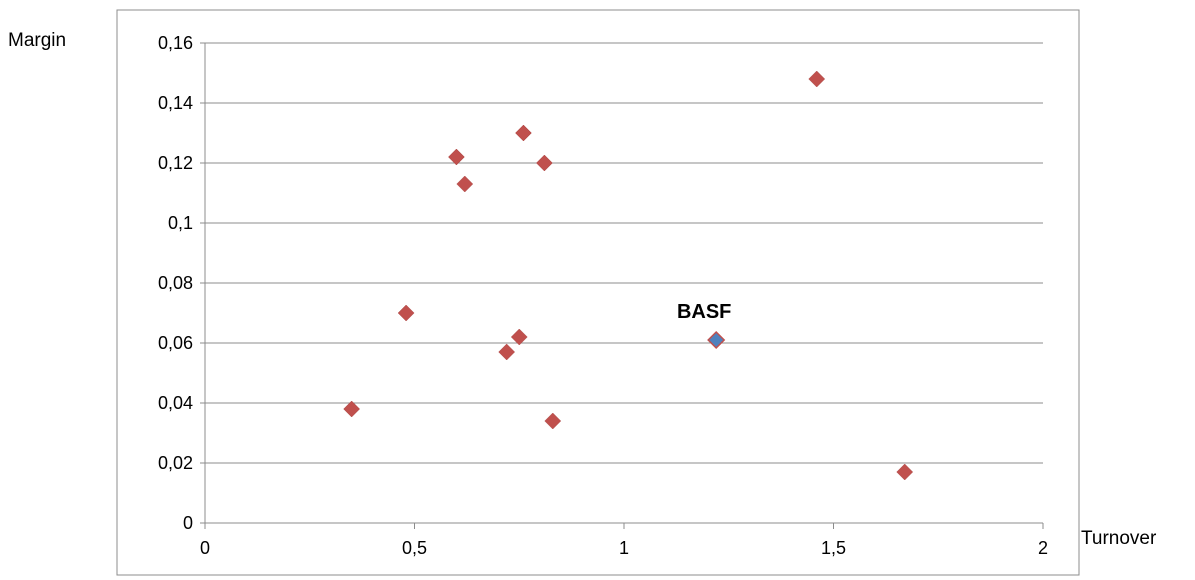 This screenshot has height=580, width=1195. What do you see at coordinates (175, 163) in the screenshot?
I see `y-tick-label: 0,12` at bounding box center [175, 163].